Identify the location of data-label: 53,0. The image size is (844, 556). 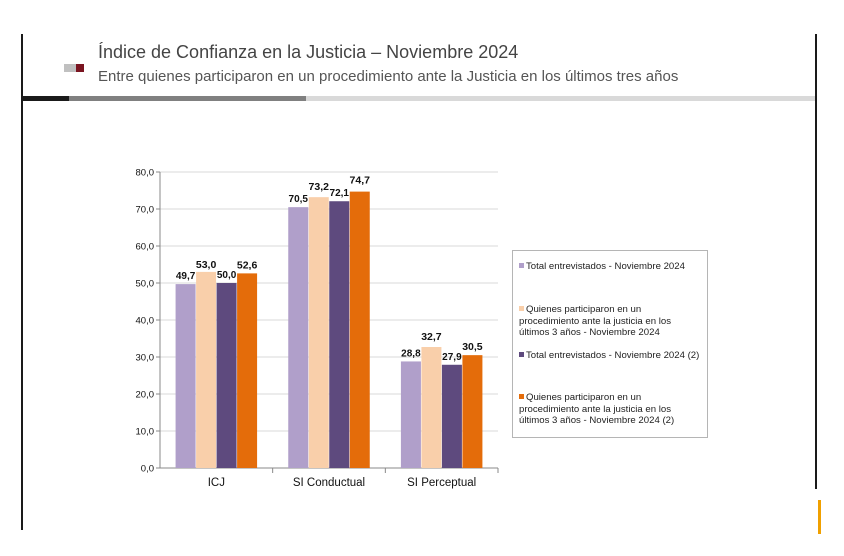
(206, 265).